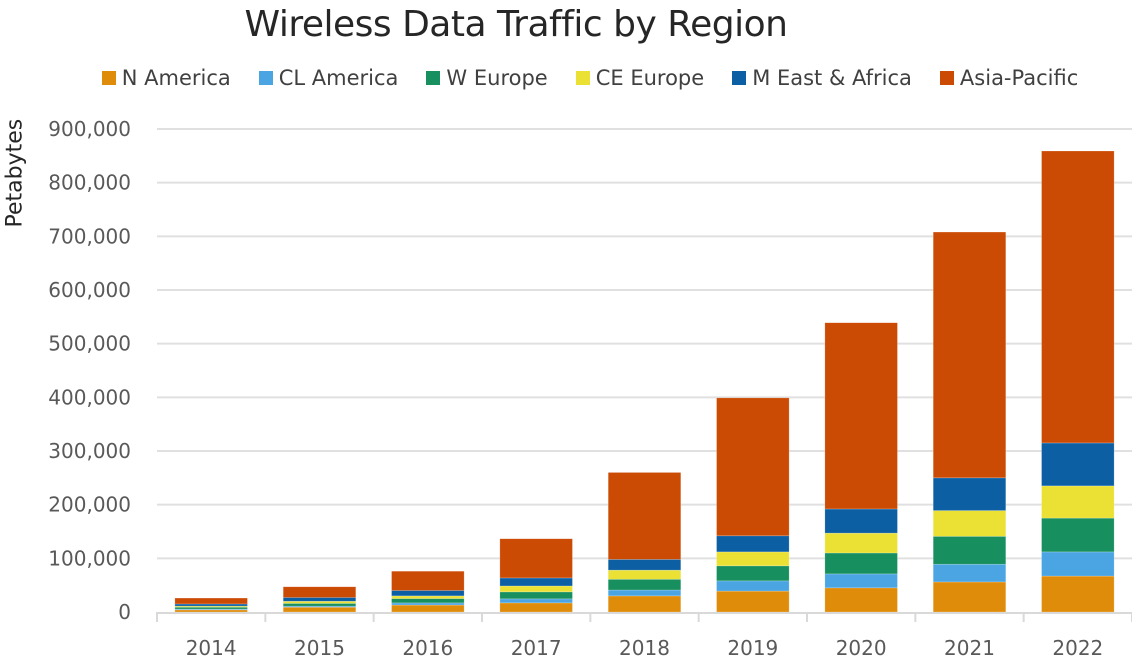  I want to click on bar-stack-2018, so click(644, 542).